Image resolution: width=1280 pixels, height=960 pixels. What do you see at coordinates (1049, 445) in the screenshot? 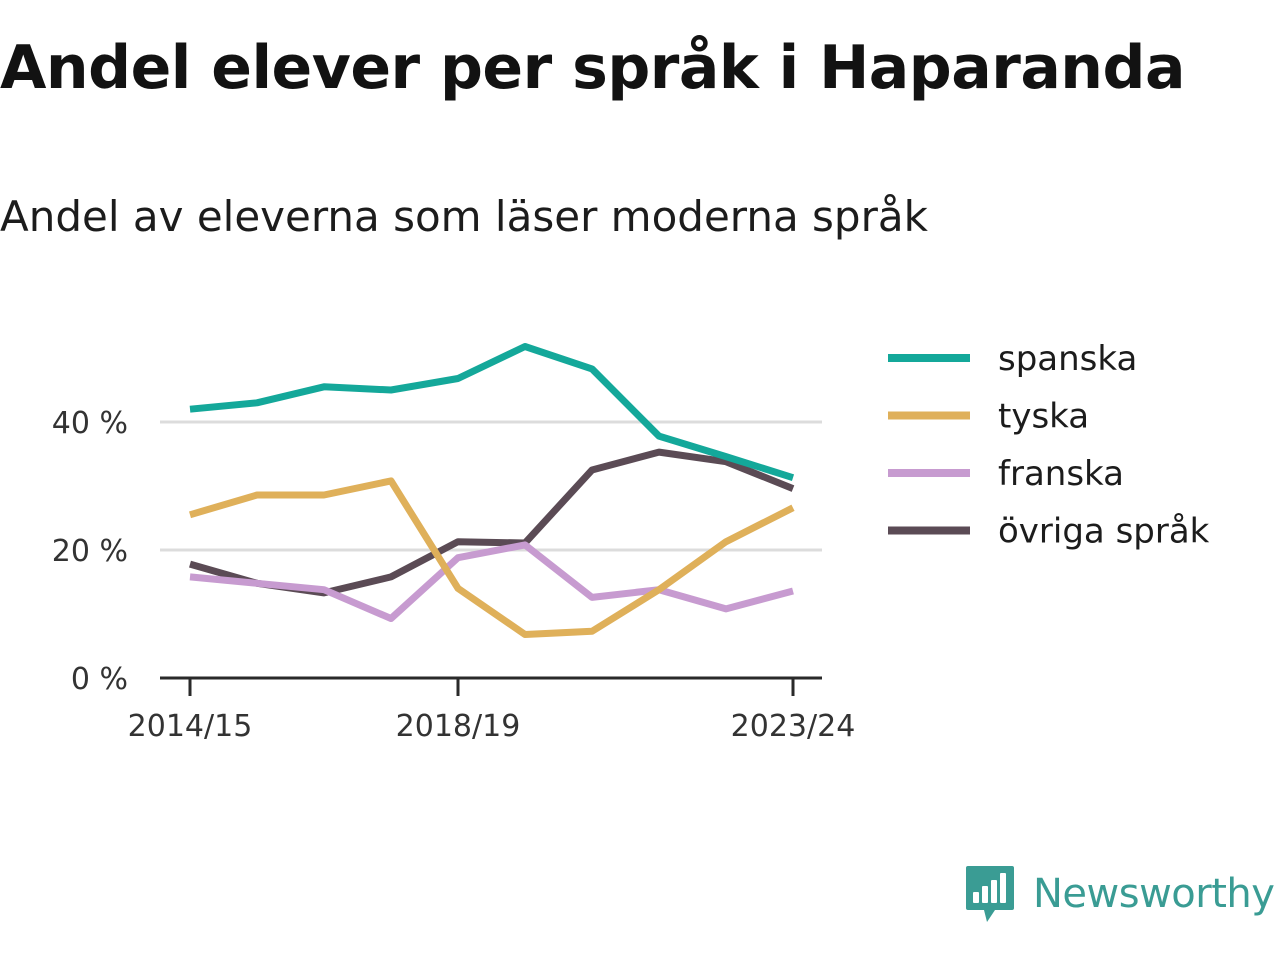
I see `legend: spanska tyska franska övriga språk` at bounding box center [1049, 445].